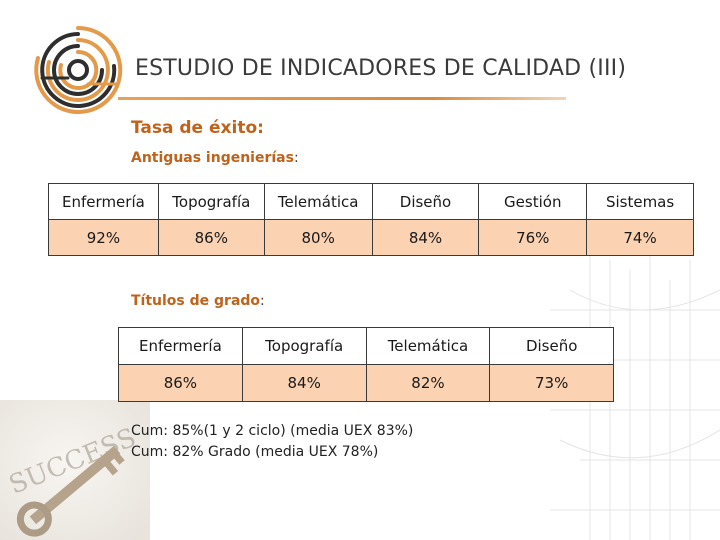 The height and width of the screenshot is (540, 720). What do you see at coordinates (640, 237) in the screenshot?
I see `table-cell: 74%` at bounding box center [640, 237].